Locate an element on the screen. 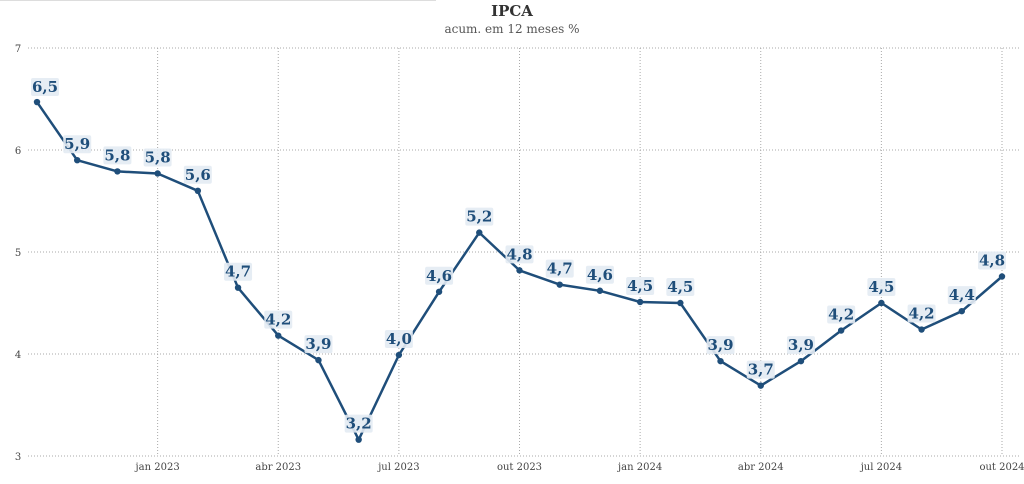 This screenshot has height=484, width=1024. x-tick-label: jan 2024 is located at coordinates (639, 467).